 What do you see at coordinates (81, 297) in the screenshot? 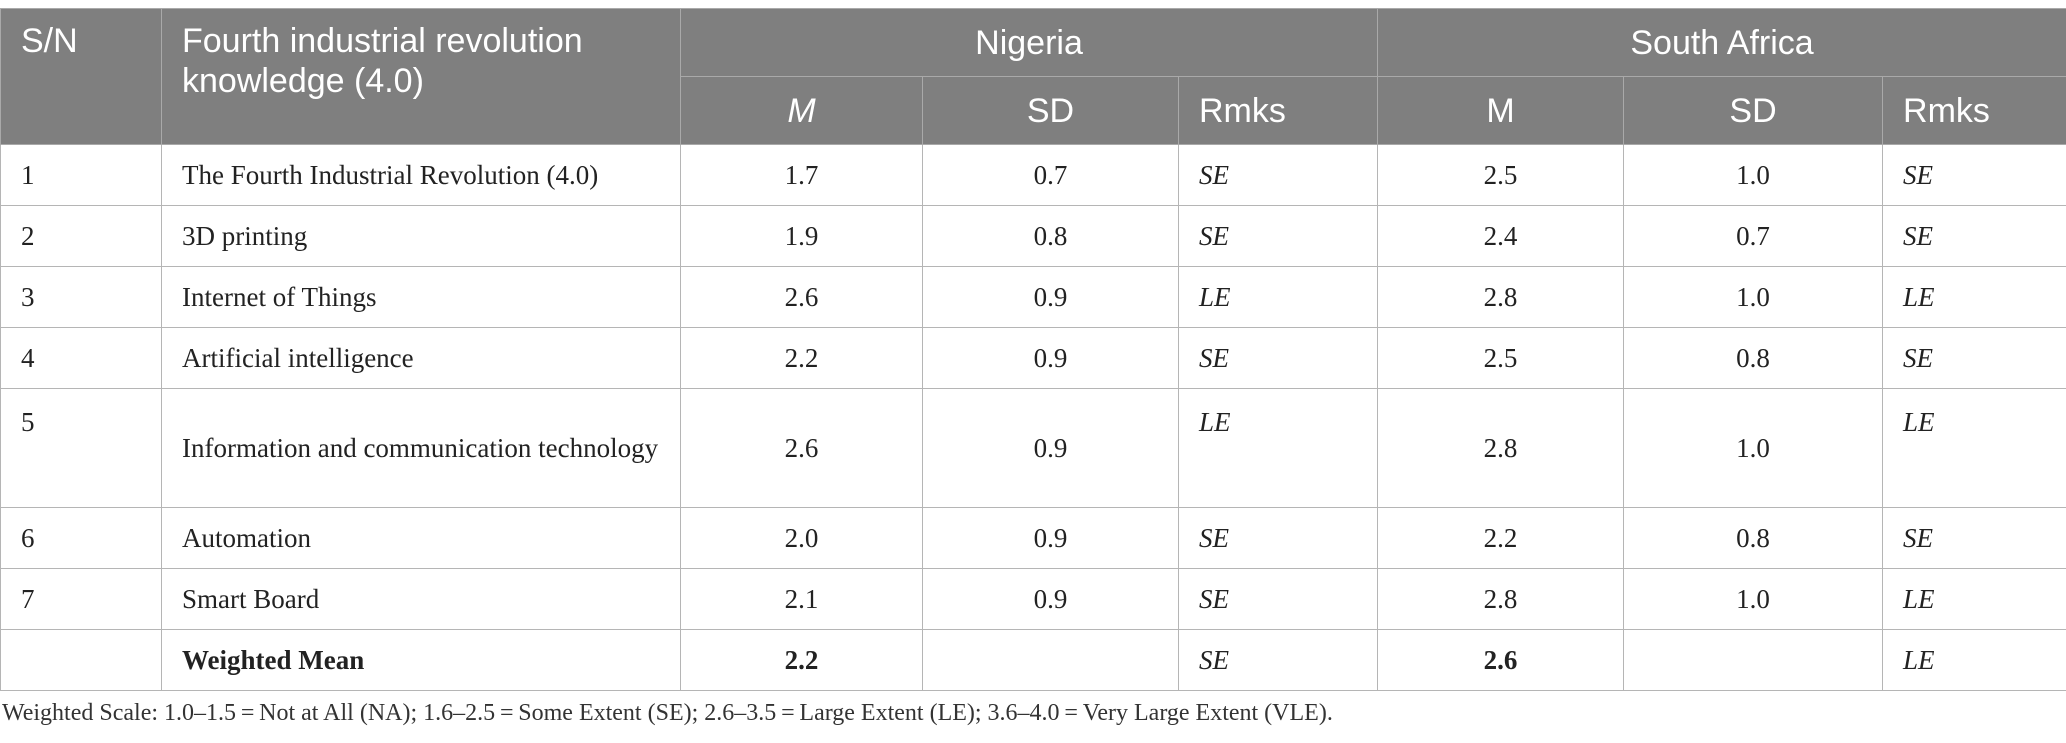
I see `row-sn: 3` at bounding box center [81, 297].